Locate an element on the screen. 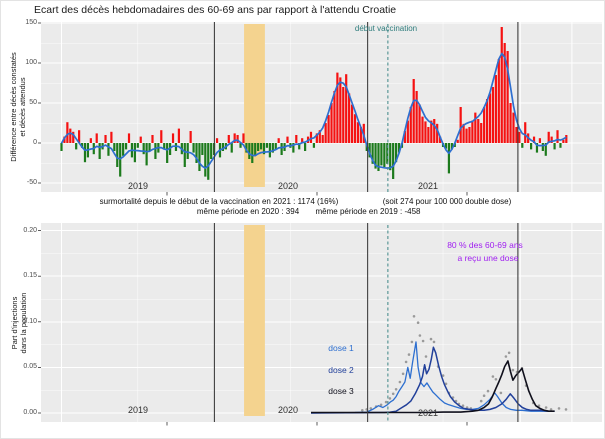  dose-3-line is located at coordinates (433, 387).